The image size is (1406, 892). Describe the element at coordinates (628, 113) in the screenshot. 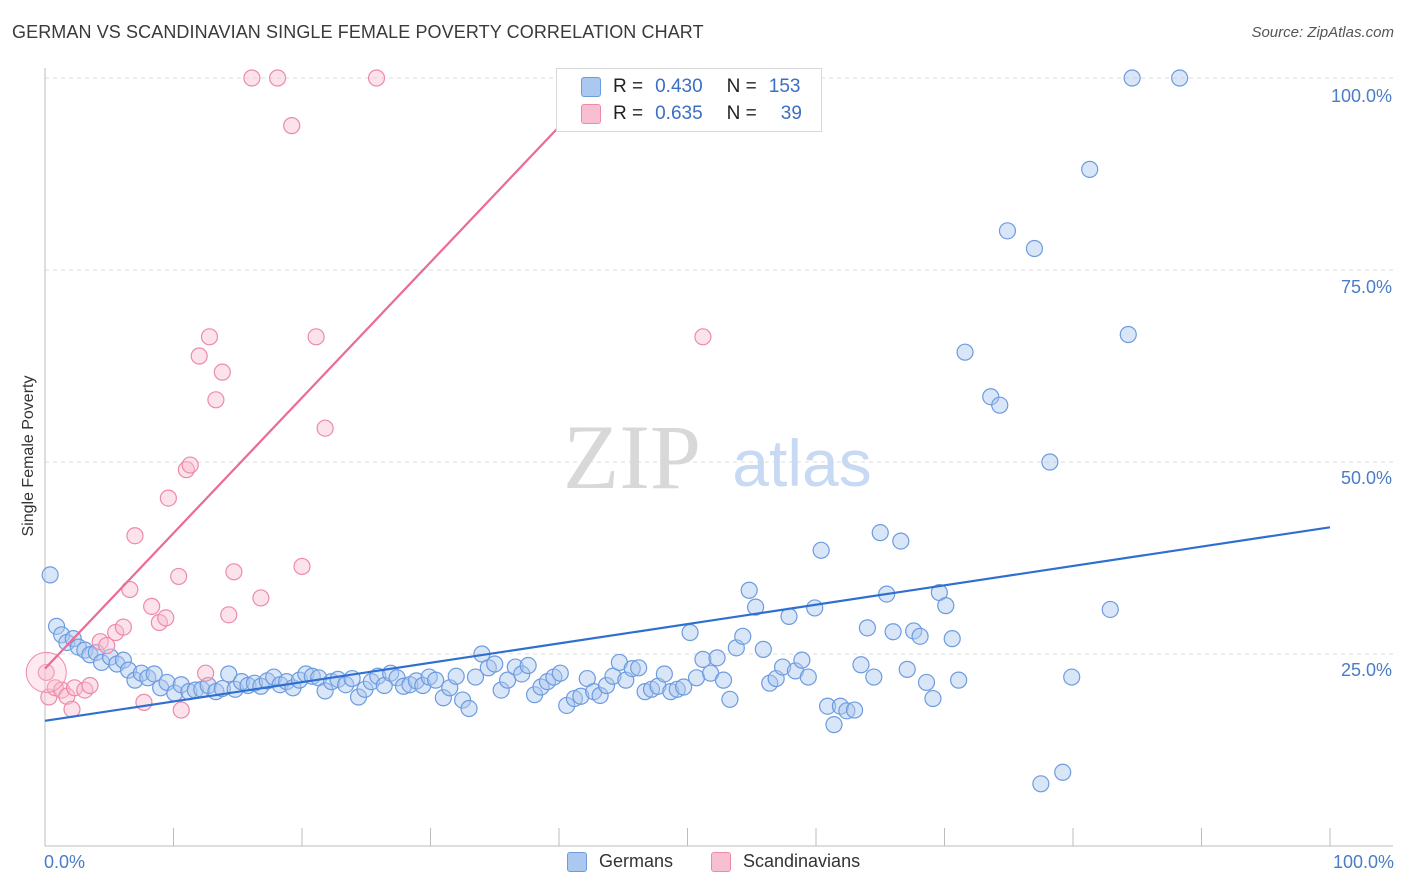

I see `r-label: R =` at that location.